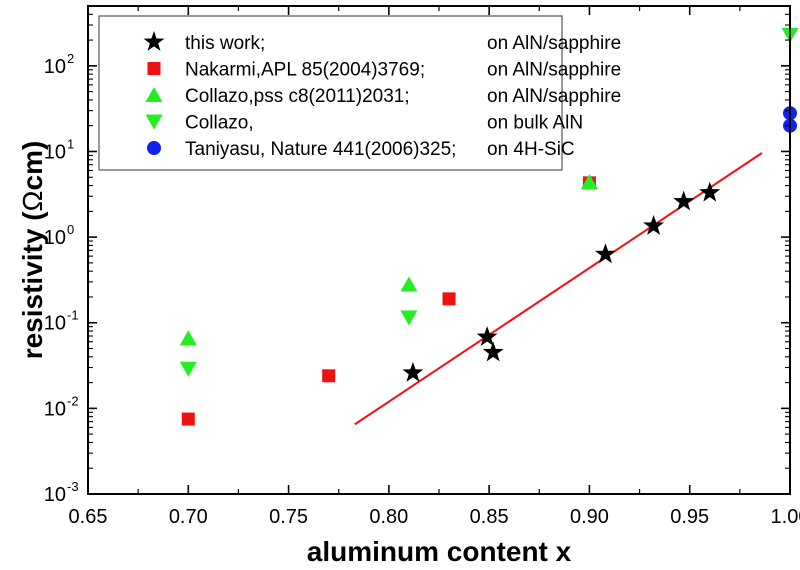 This screenshot has height=570, width=800. Describe the element at coordinates (70, 143) in the screenshot. I see `y-tick-exponent: 1` at that location.